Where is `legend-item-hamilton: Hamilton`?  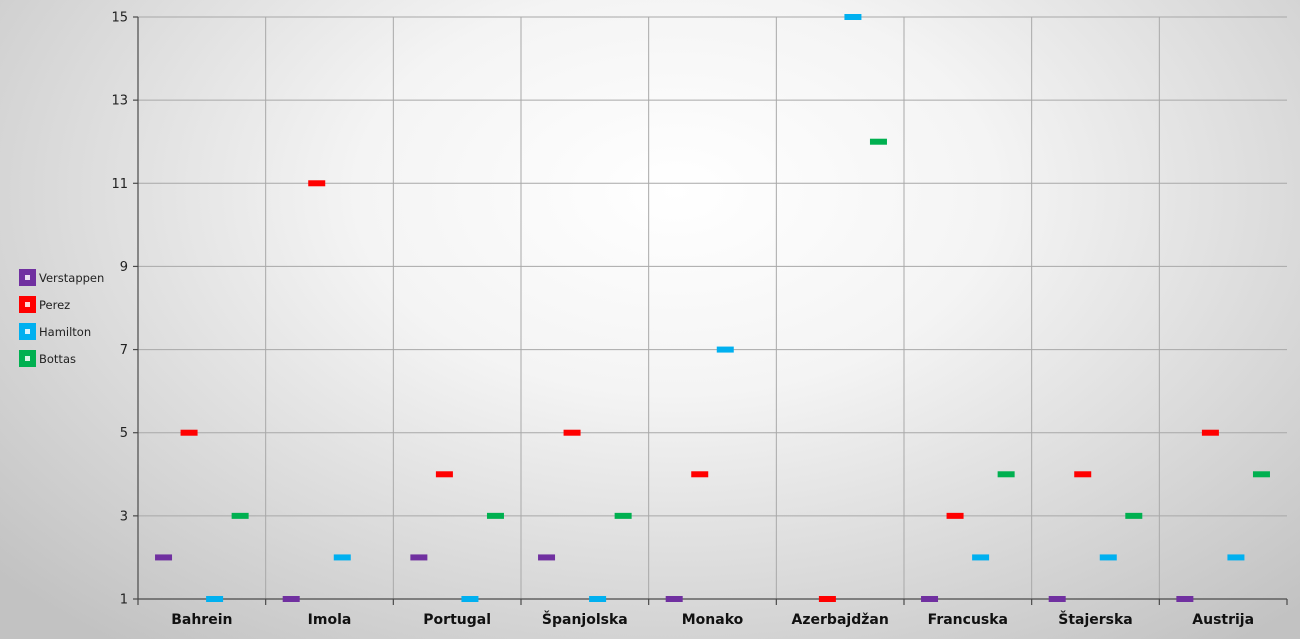 legend-item-hamilton: Hamilton is located at coordinates (55, 331).